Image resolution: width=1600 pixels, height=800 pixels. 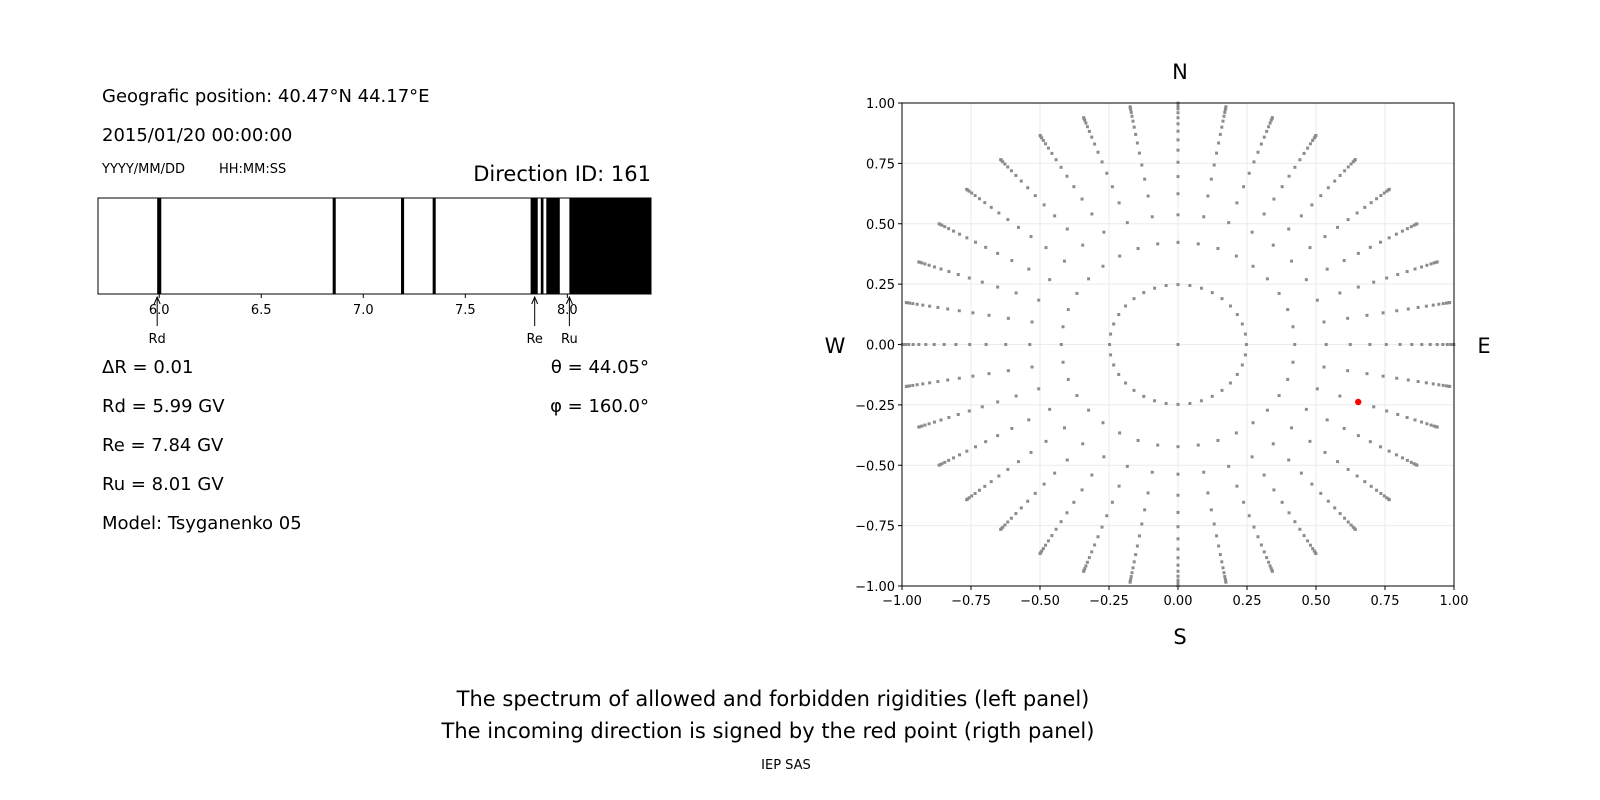 I want to click on compass-west: W, so click(x=835, y=346).